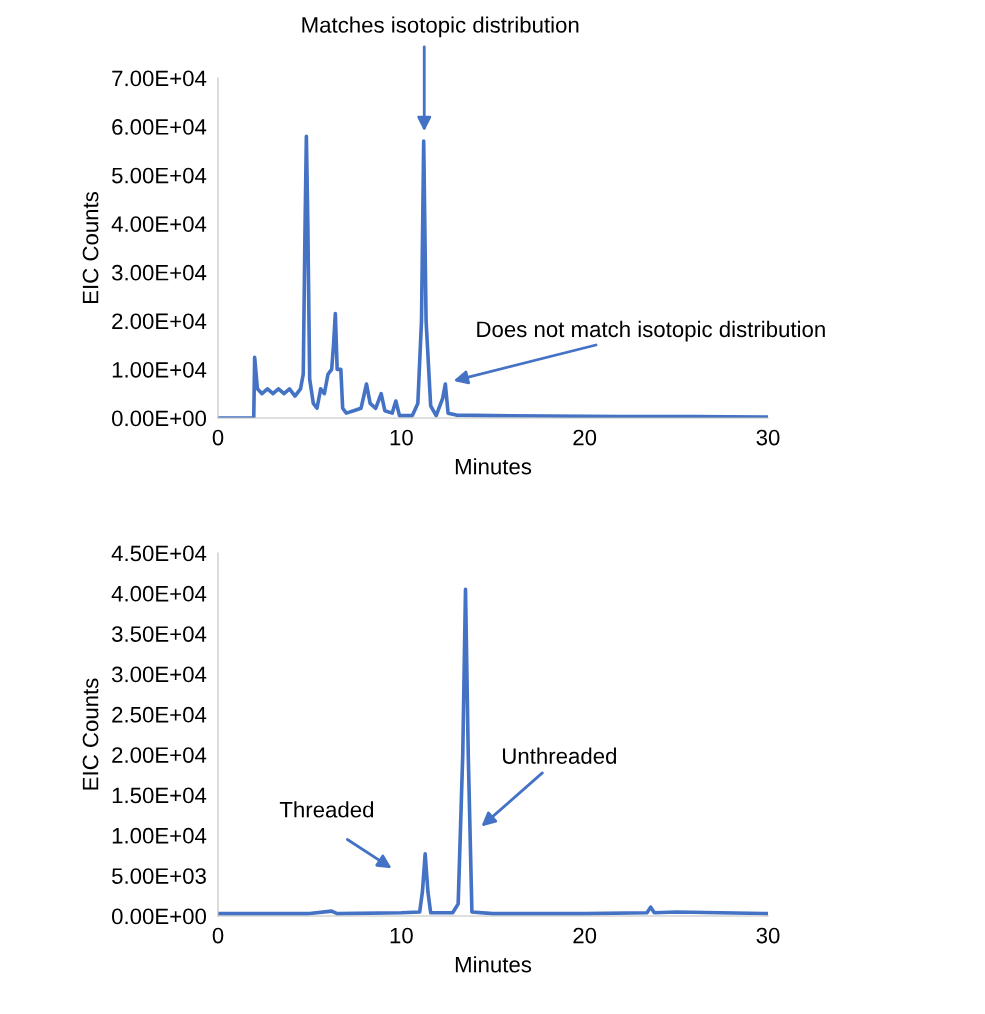 The width and height of the screenshot is (985, 1014). Describe the element at coordinates (159, 634) in the screenshot. I see `y-tick-label: 3.50E+04` at that location.